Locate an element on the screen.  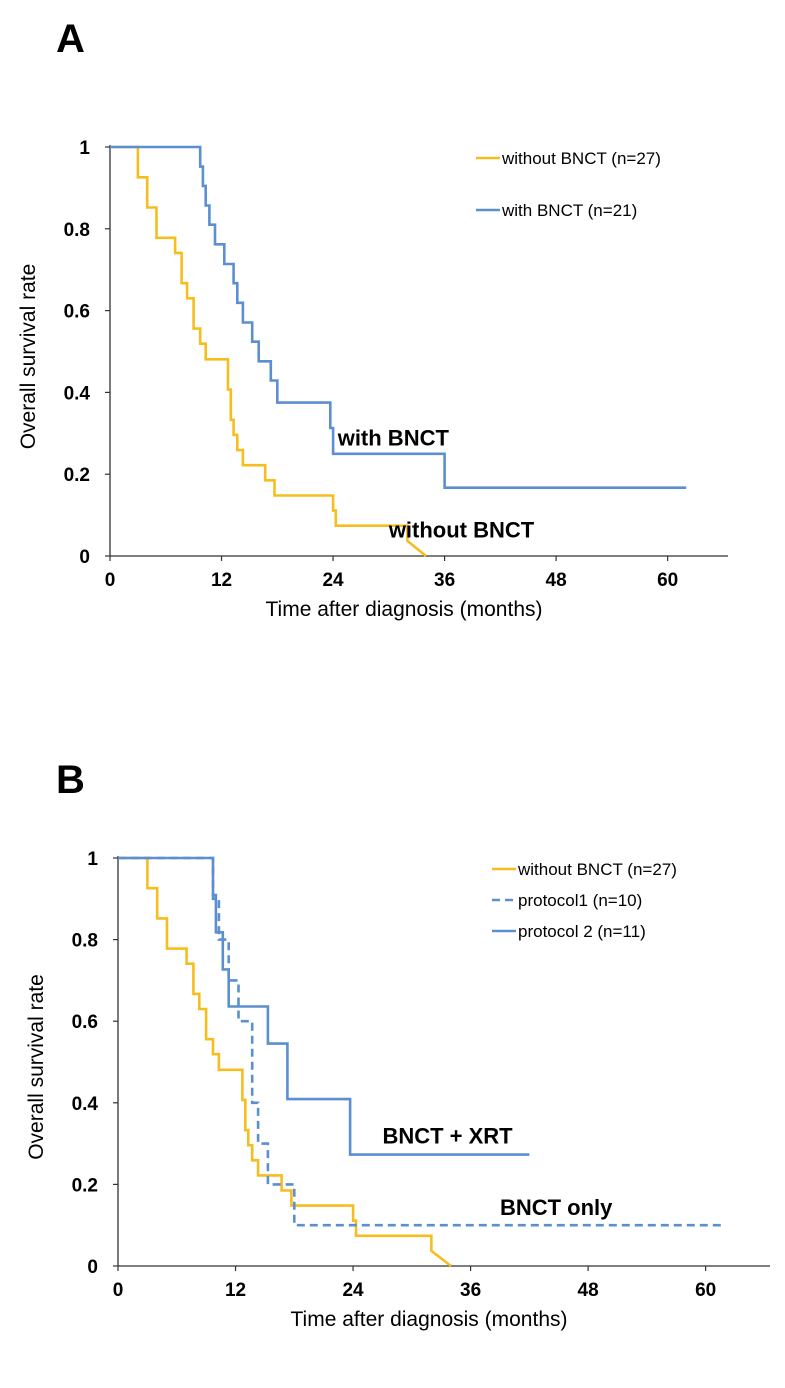
panel-a-y-tick-label: 0.2 is located at coordinates (77, 475).